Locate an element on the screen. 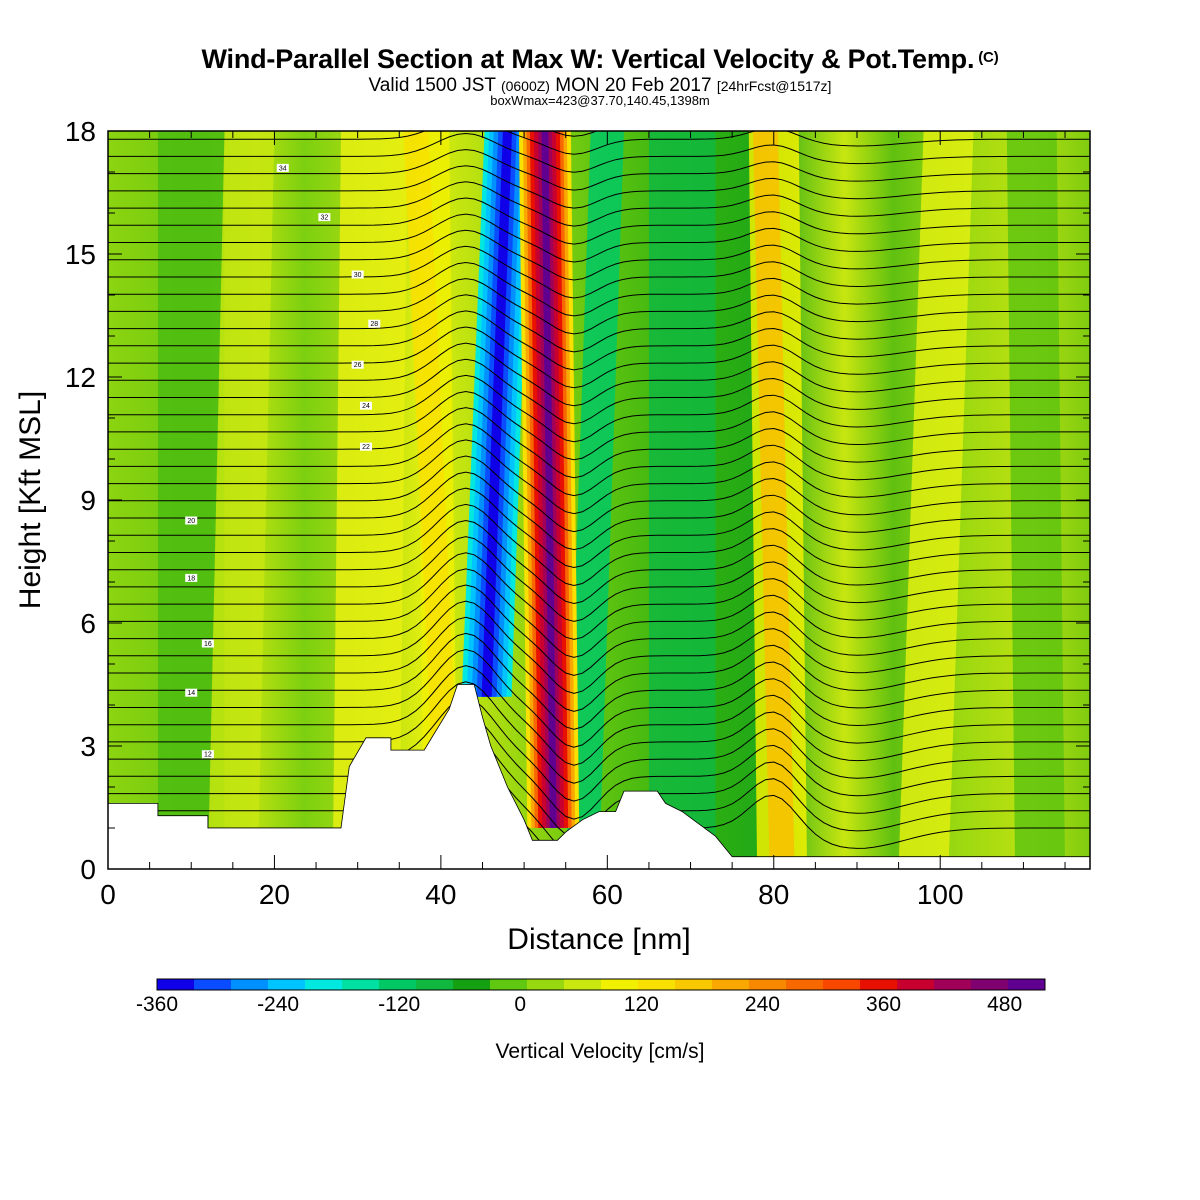 The height and width of the screenshot is (1200, 1200). y-tick-label: 15 is located at coordinates (80, 254).